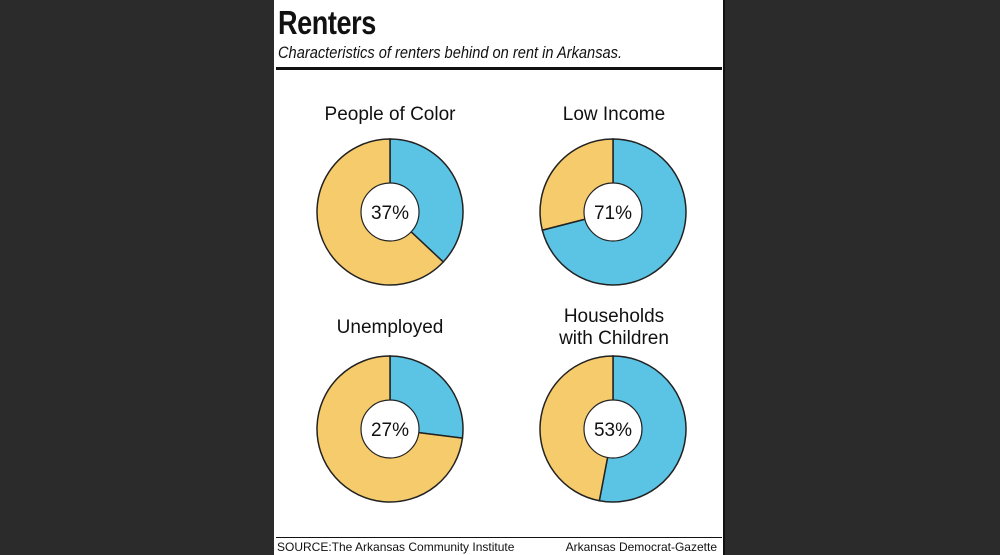 The height and width of the screenshot is (555, 1000). I want to click on donut-chart-people-of-color: 37%, so click(390, 212).